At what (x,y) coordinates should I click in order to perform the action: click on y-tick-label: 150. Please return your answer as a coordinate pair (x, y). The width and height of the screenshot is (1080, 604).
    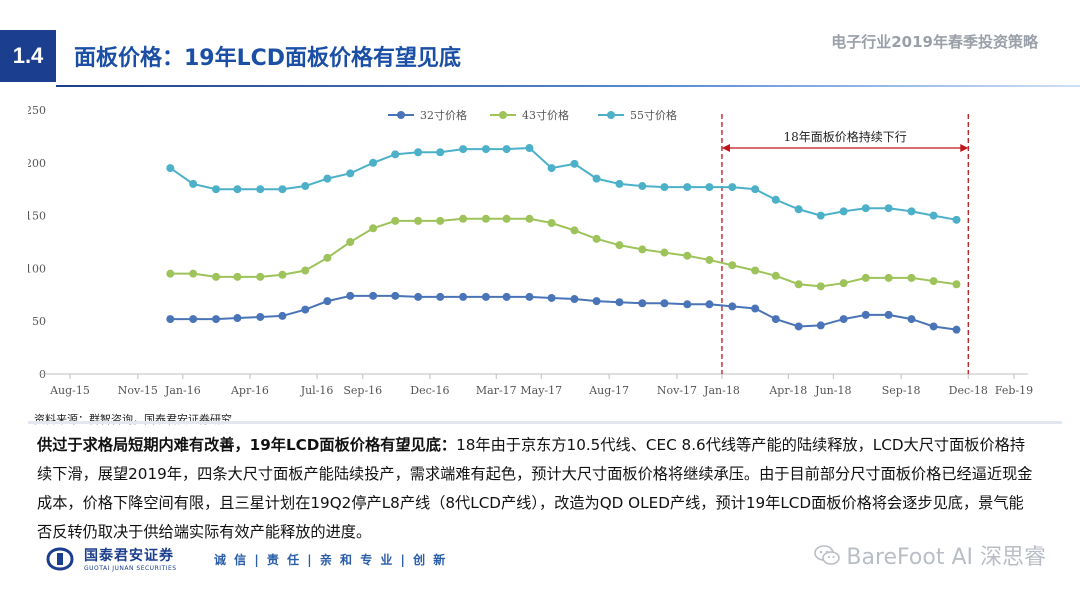
    Looking at the image, I should click on (37, 216).